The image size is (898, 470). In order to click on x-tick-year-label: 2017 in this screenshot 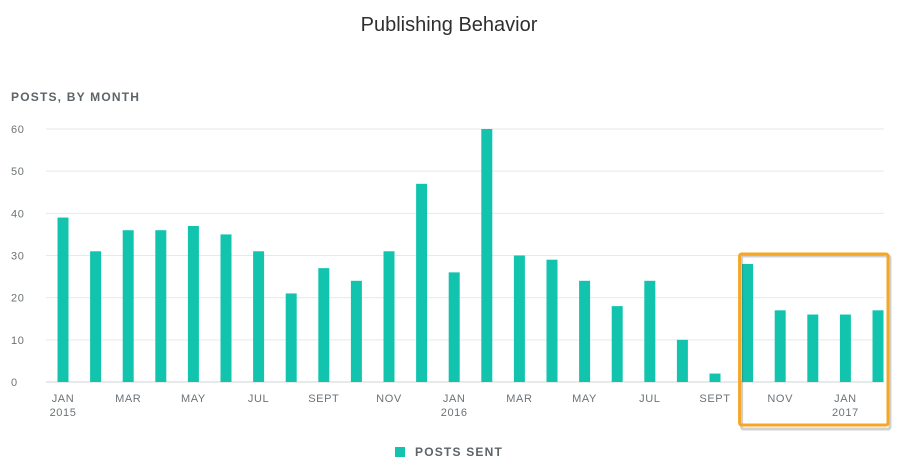, I will do `click(845, 413)`.